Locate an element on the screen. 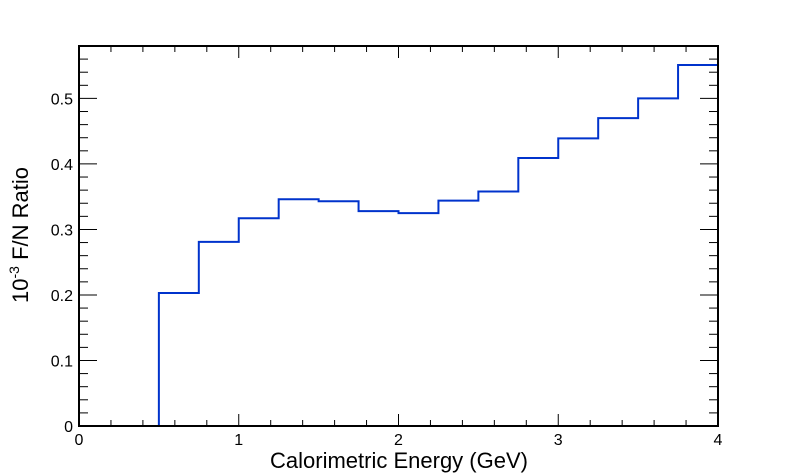 The height and width of the screenshot is (474, 798). y-tick-label: 0.3 is located at coordinates (62, 230).